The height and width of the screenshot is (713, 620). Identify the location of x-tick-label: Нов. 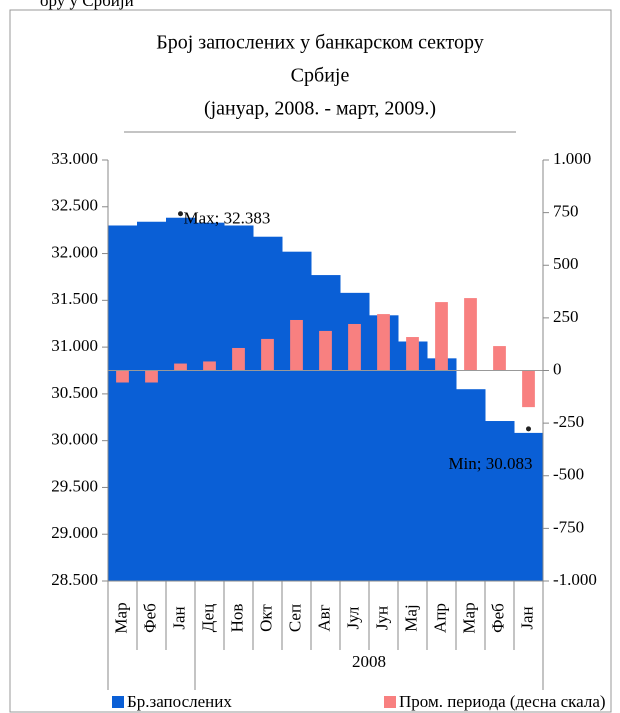
(236, 618).